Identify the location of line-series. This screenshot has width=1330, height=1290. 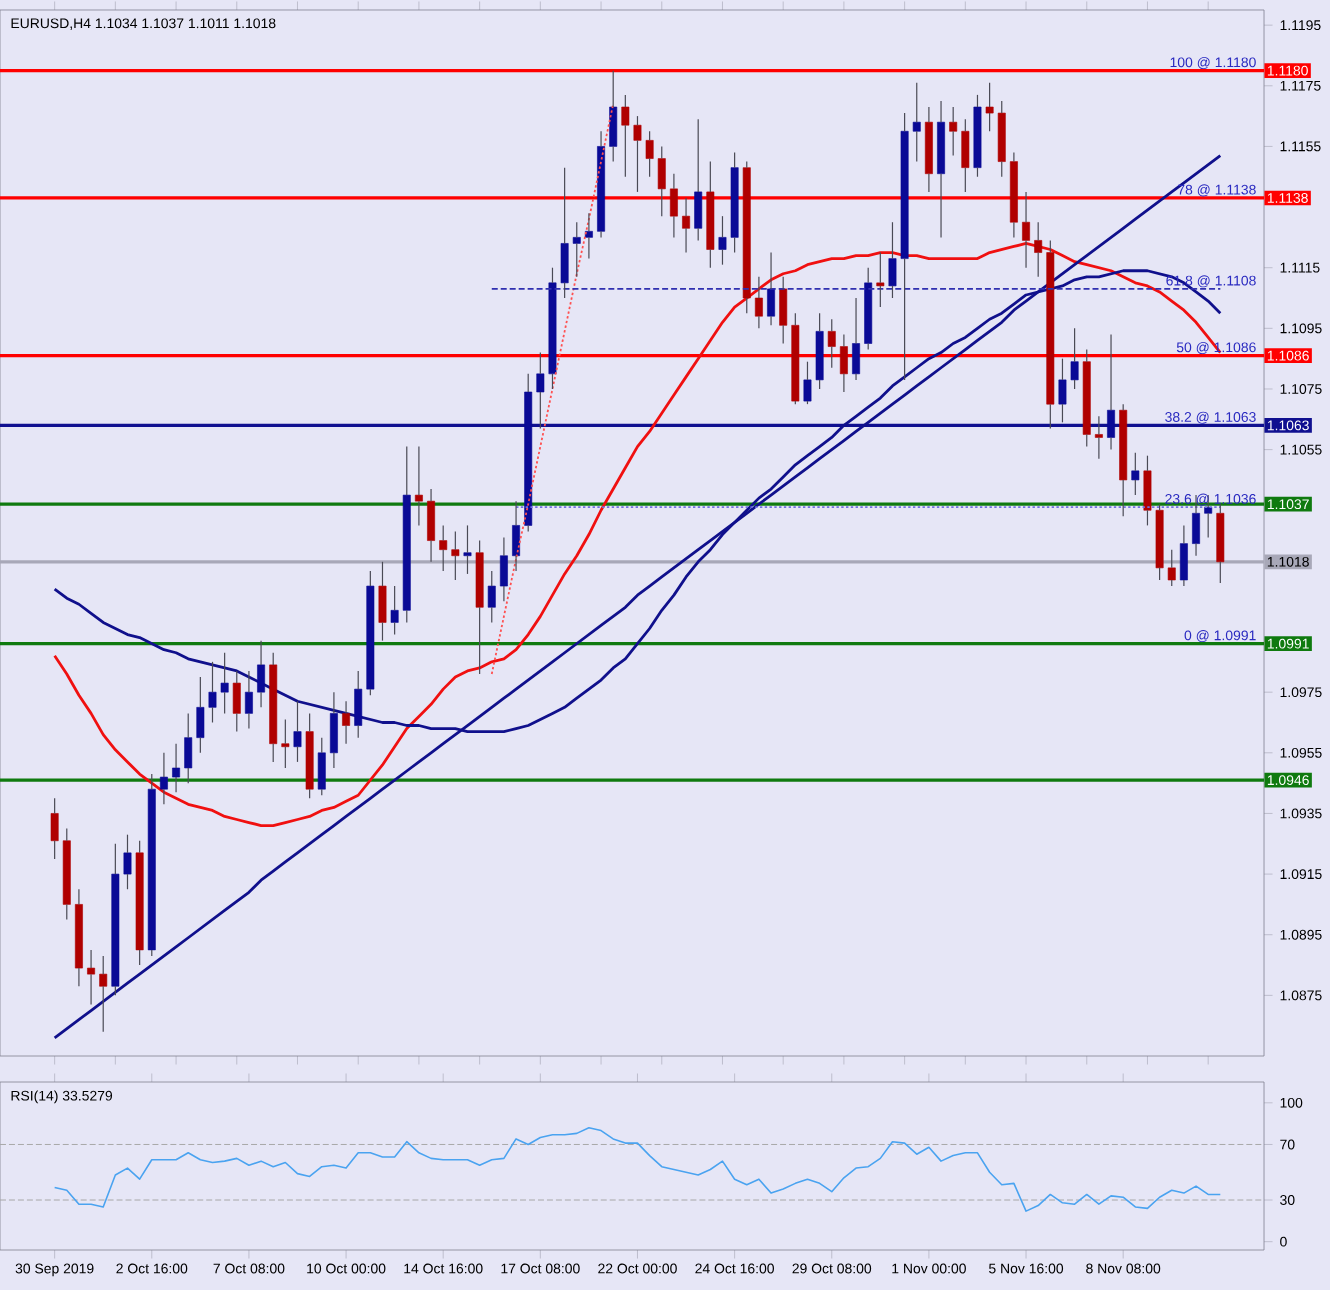
(552, 389).